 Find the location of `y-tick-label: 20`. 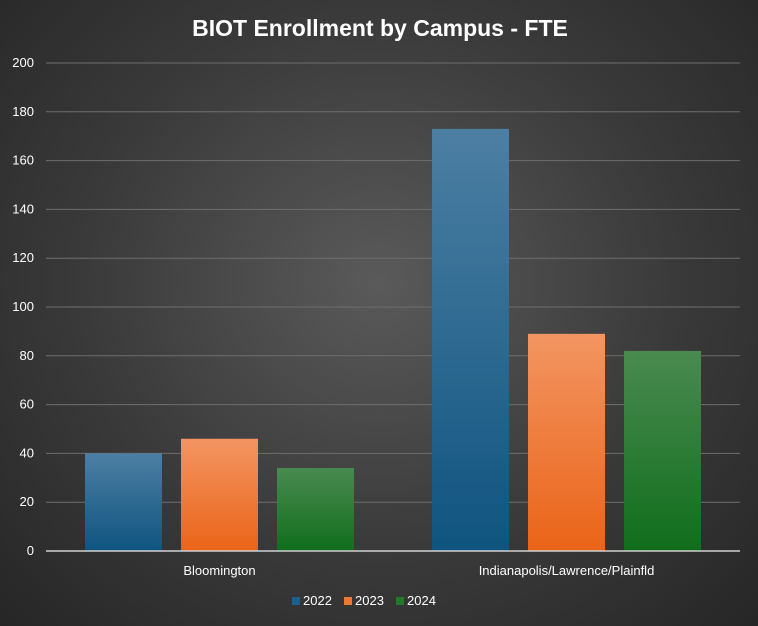

y-tick-label: 20 is located at coordinates (27, 501).